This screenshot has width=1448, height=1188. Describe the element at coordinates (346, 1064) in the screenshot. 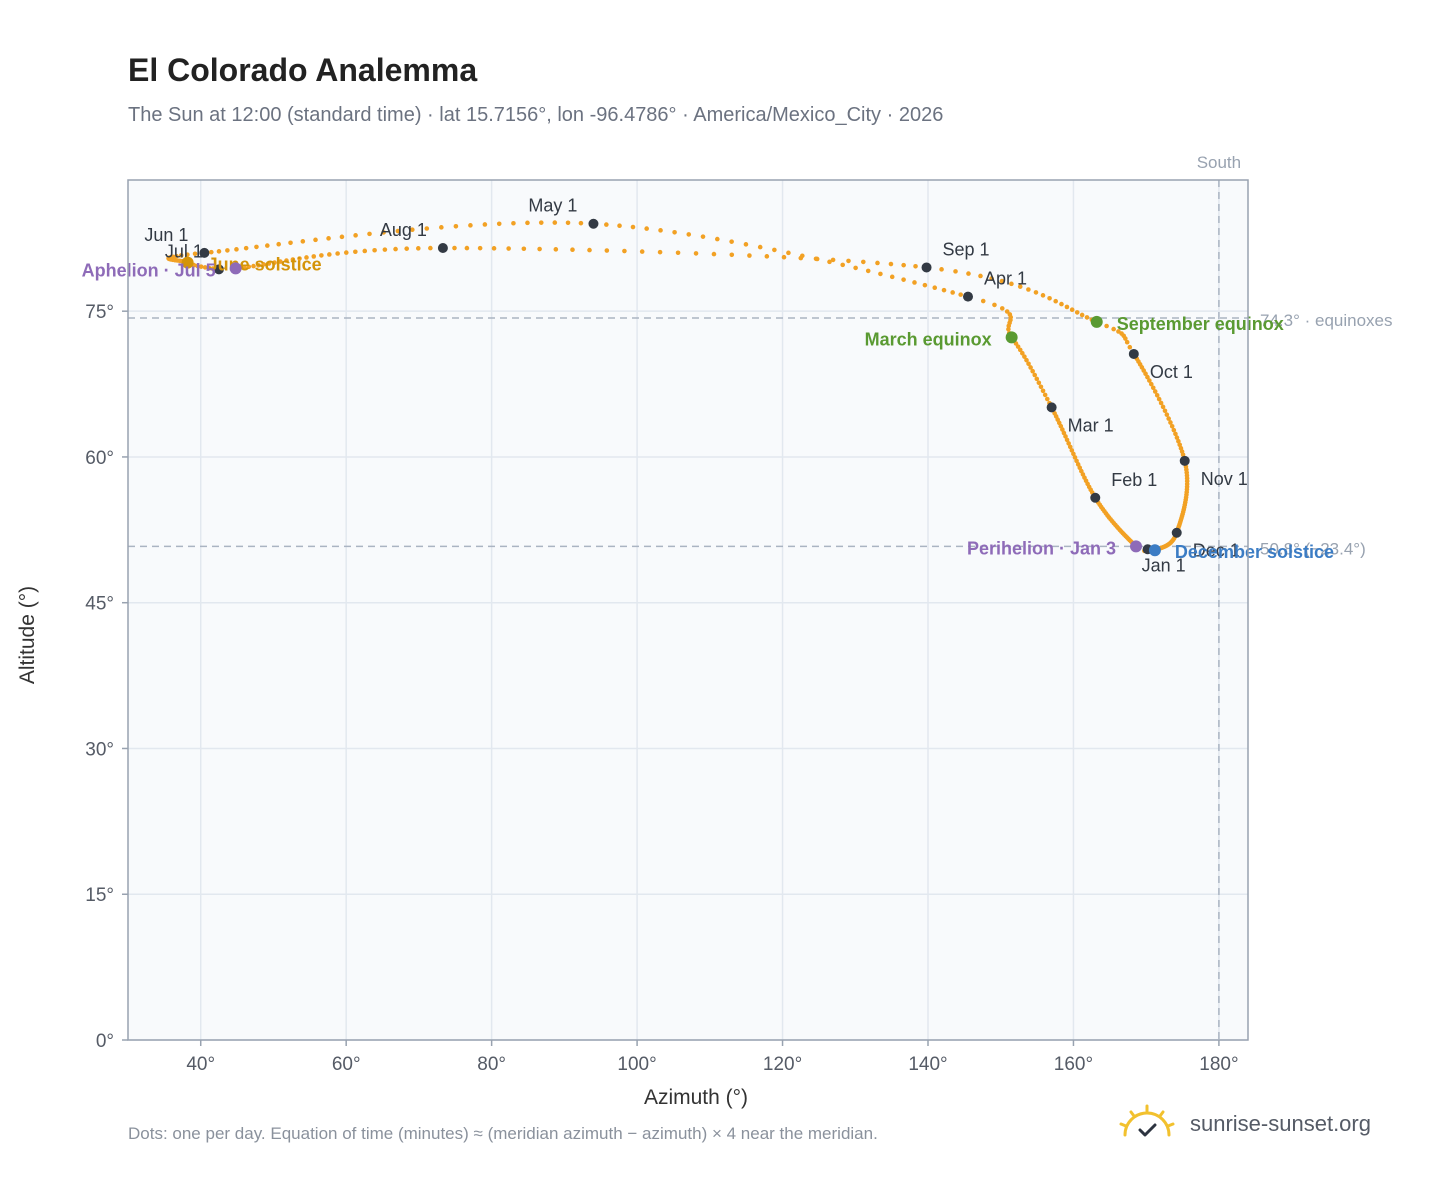

I see `x-tick-label: 60°` at that location.